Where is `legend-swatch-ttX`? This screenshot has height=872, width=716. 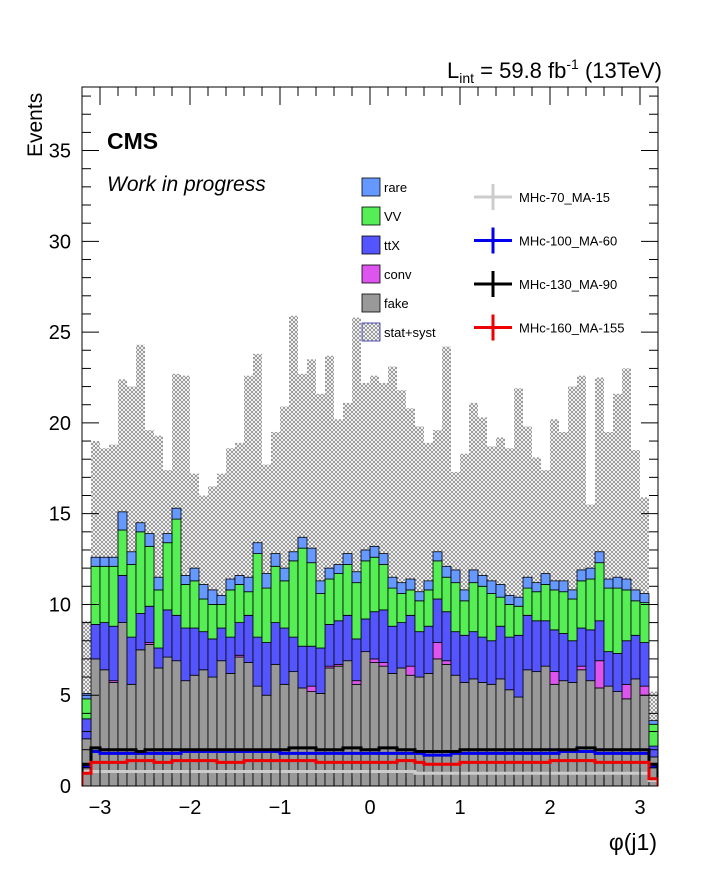
legend-swatch-ttX is located at coordinates (371, 245).